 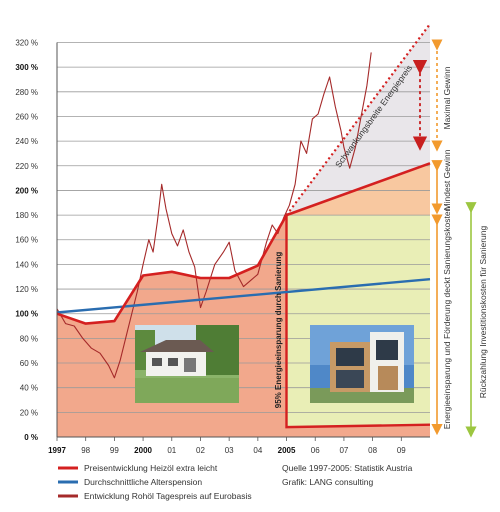 What do you see at coordinates (26, 215) in the screenshot?
I see `y-tick-label: 180 %` at bounding box center [26, 215].